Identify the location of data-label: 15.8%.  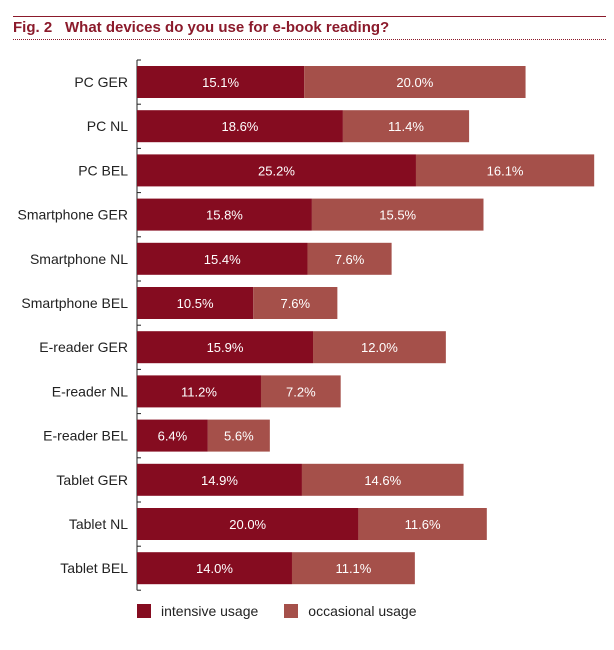
(224, 215).